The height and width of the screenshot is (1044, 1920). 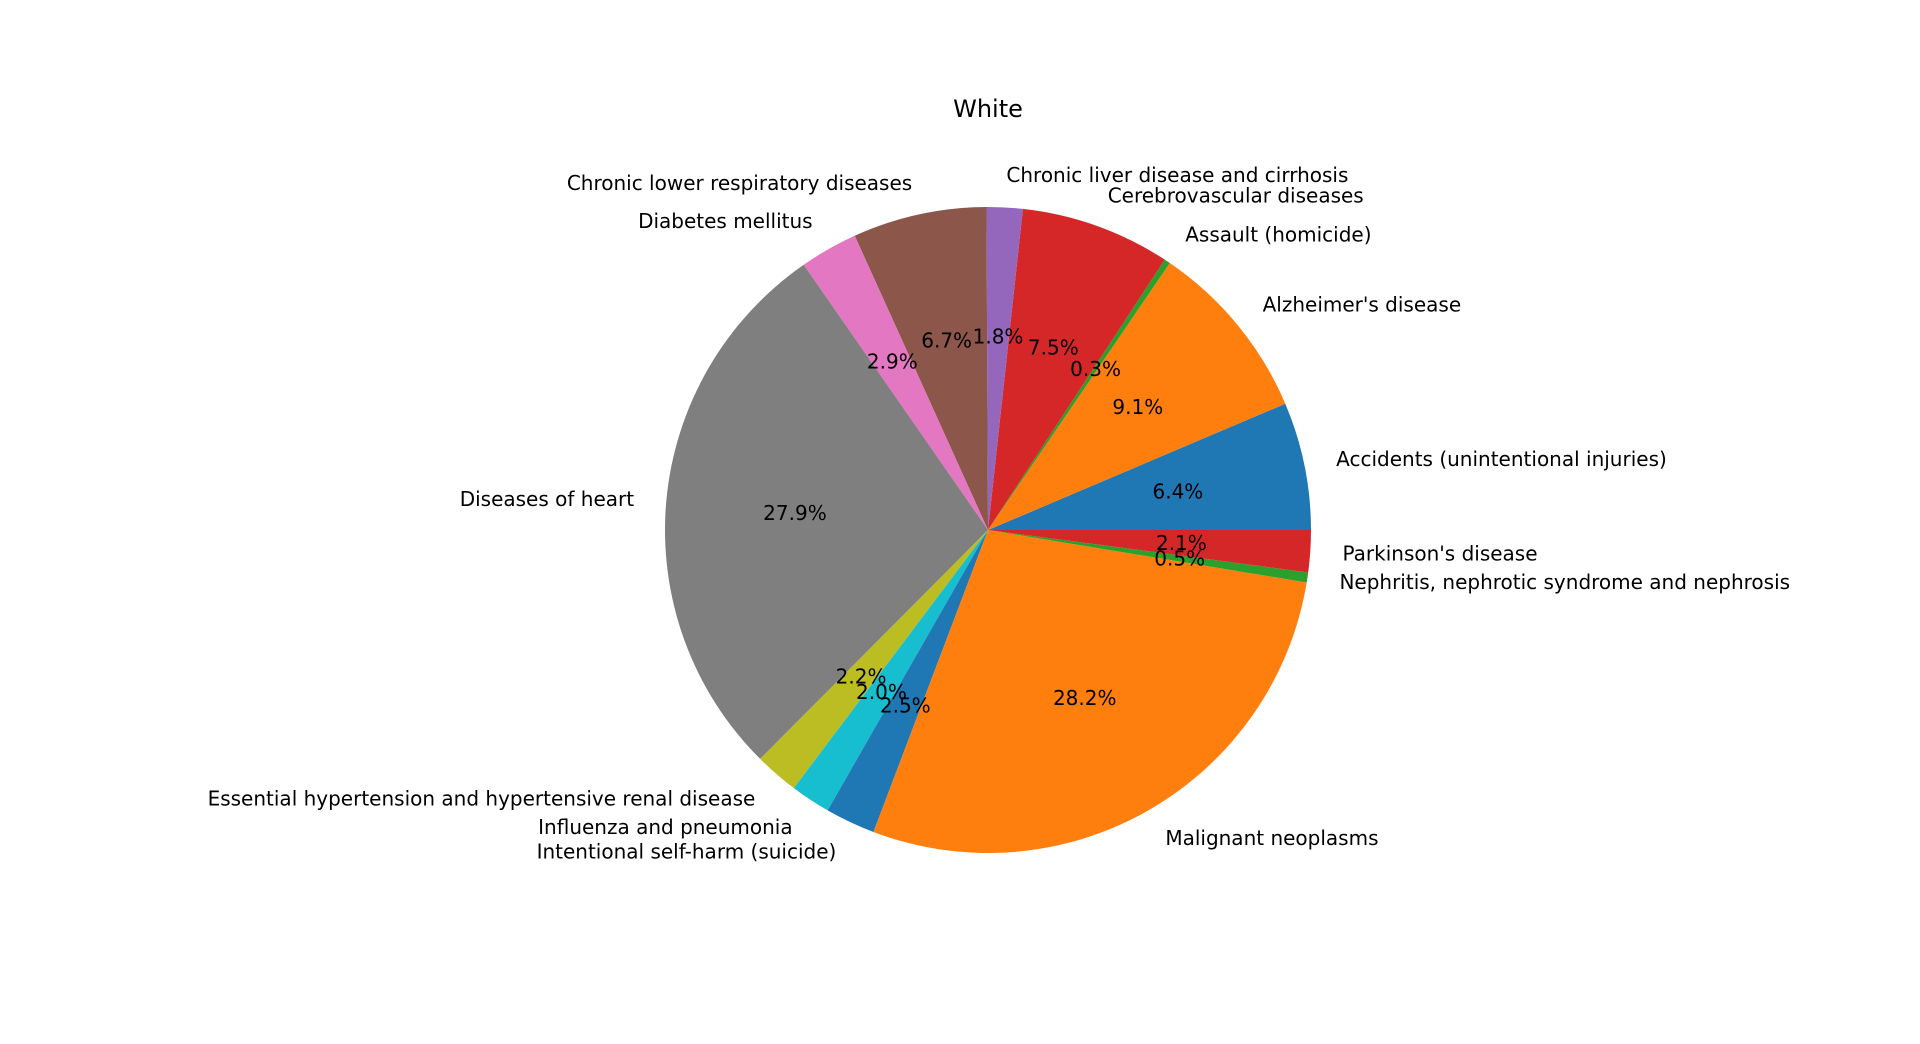 I want to click on pie-slice-essential-hypertension-and-hypertensive-renal-disease, so click(x=874, y=659).